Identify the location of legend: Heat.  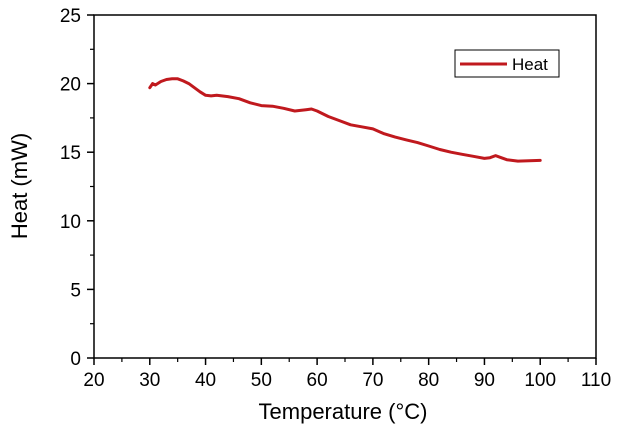
(507, 63).